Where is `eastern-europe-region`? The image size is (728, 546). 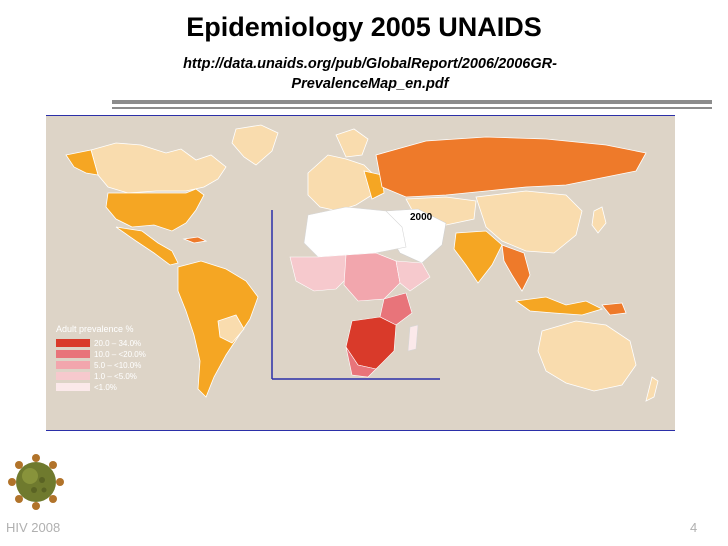 eastern-europe-region is located at coordinates (374, 185).